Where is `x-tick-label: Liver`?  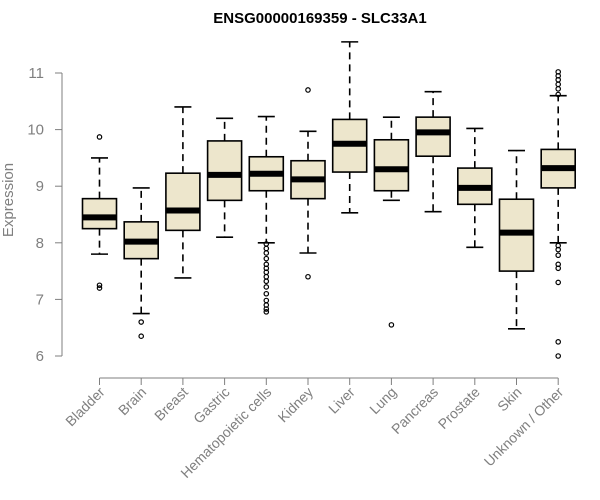
x-tick-label: Liver is located at coordinates (341, 400).